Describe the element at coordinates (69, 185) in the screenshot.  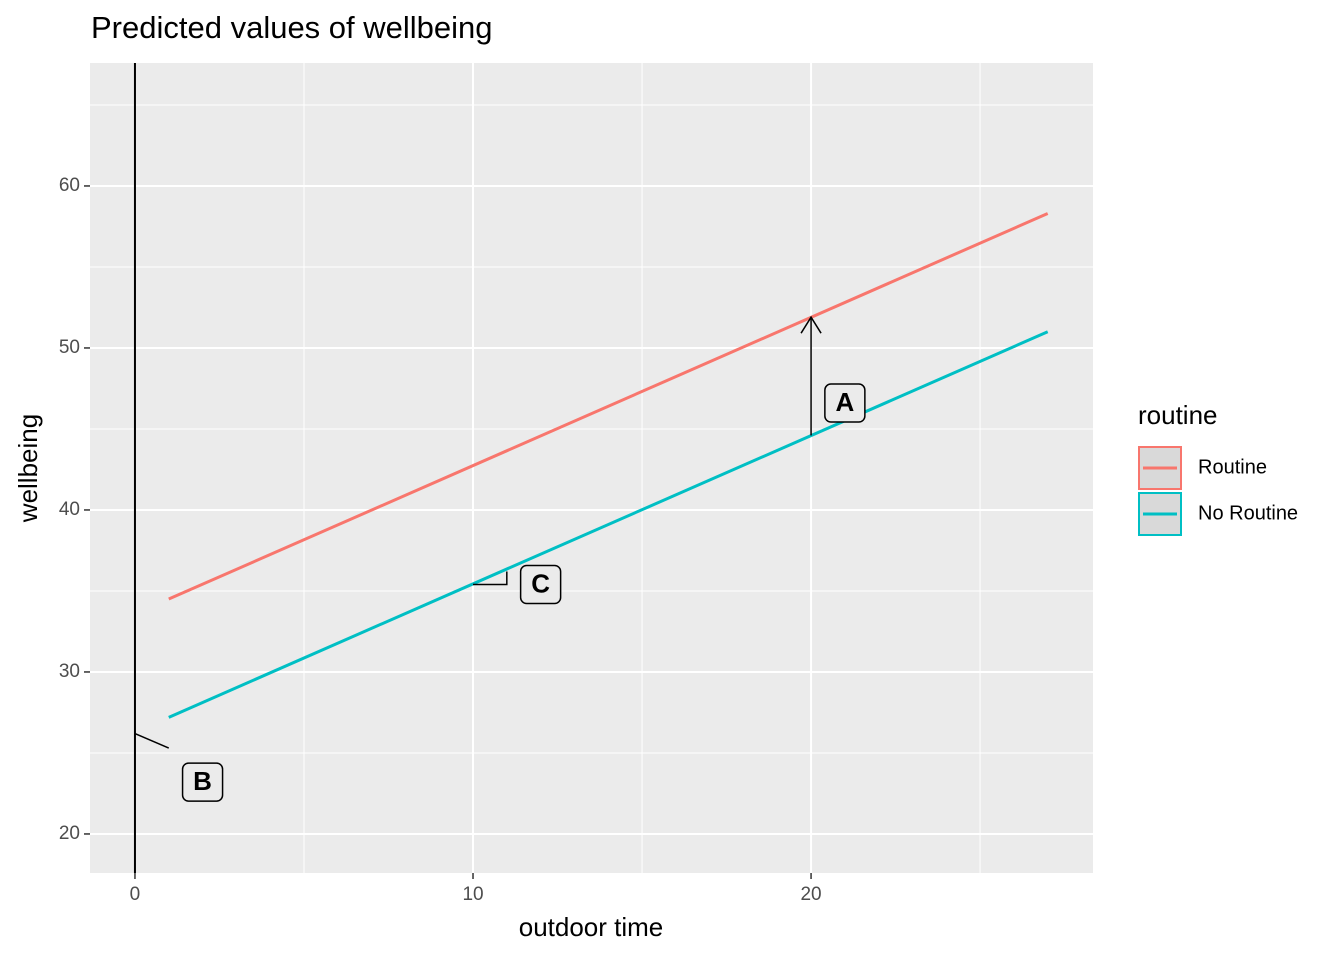
I see `y-tick-label: 60` at that location.